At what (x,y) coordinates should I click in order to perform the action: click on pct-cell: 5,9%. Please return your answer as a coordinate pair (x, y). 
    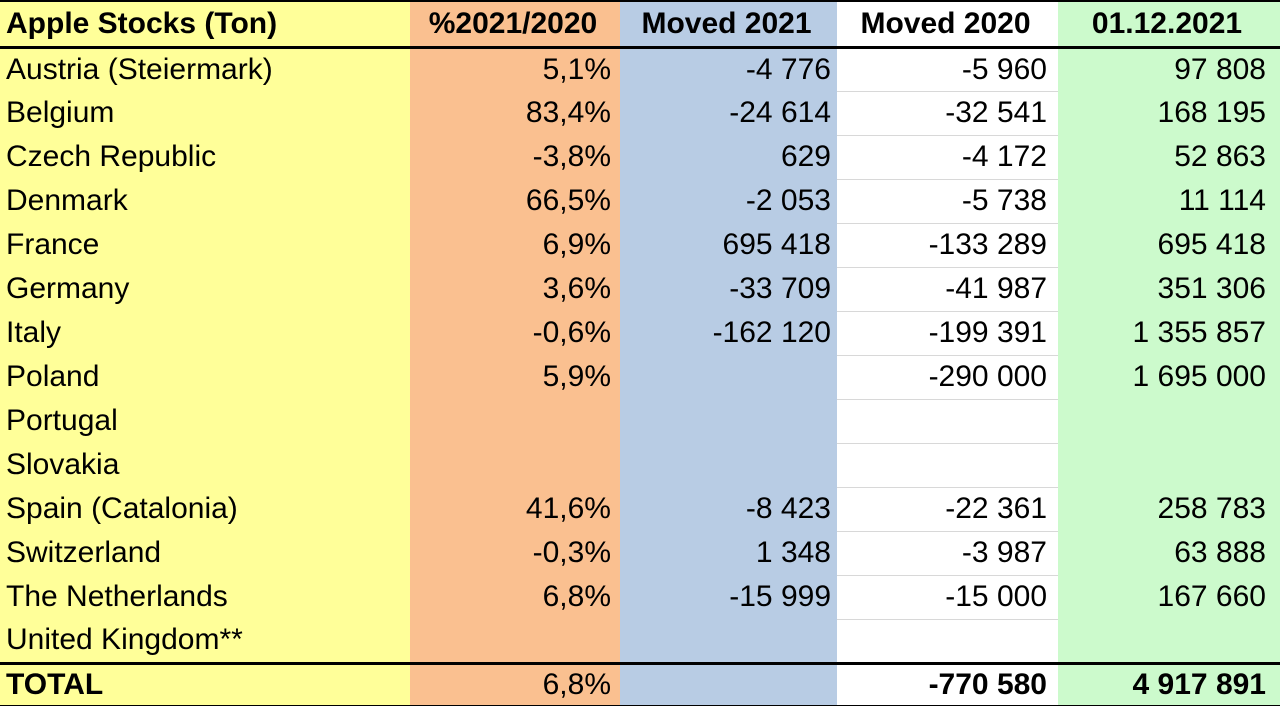
    Looking at the image, I should click on (515, 377).